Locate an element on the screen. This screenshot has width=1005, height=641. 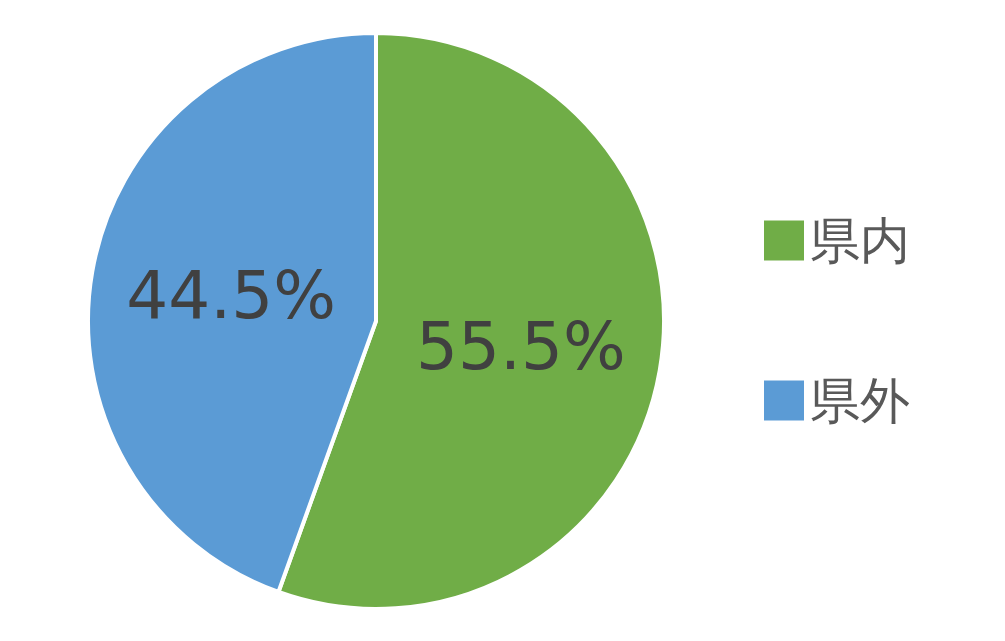
data-label: 55.5% is located at coordinates (520, 346).